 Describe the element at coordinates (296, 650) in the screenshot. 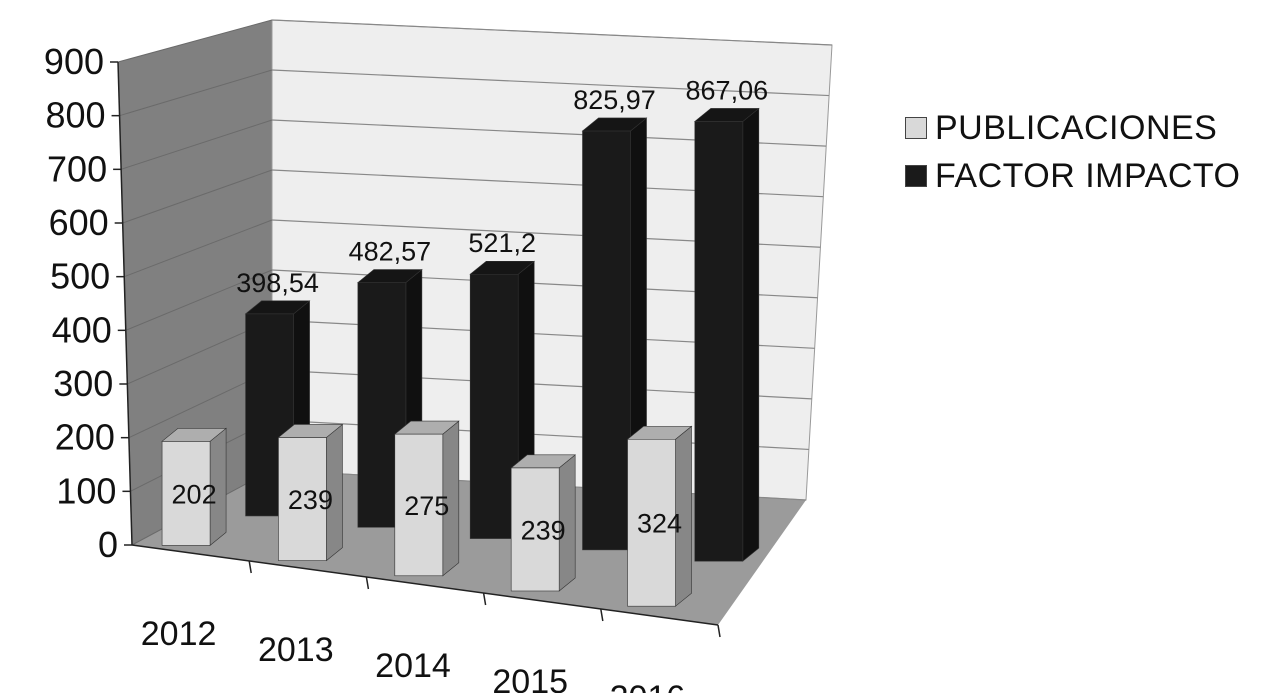

I see `x-tick-label: 2013` at that location.